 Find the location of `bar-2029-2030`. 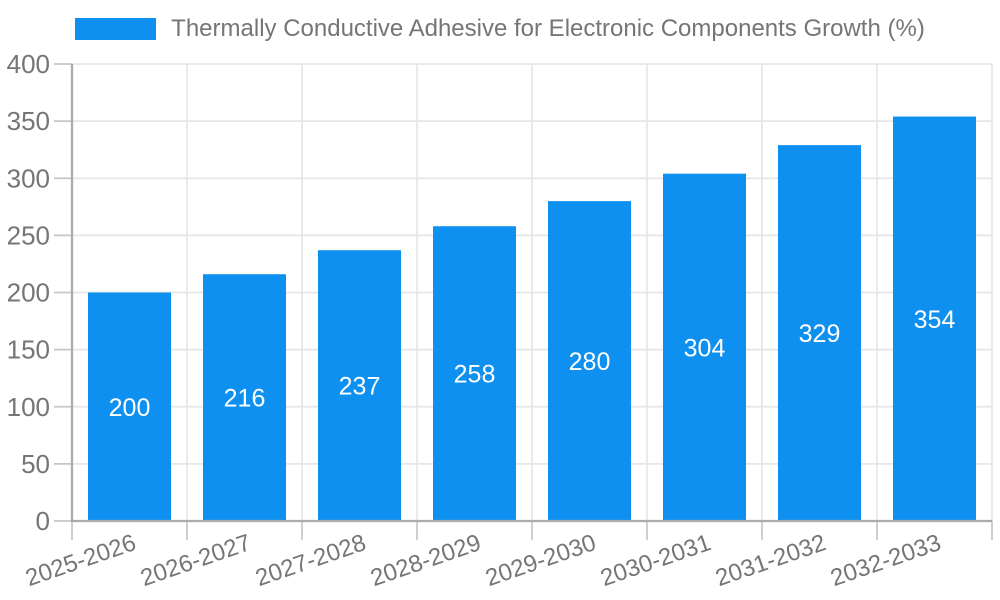

bar-2029-2030 is located at coordinates (589, 361).